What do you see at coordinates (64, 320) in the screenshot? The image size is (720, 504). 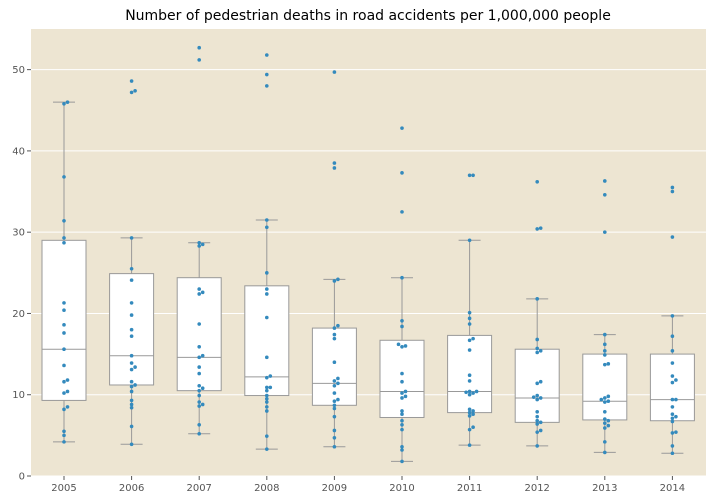 I see `box-iqr` at bounding box center [64, 320].